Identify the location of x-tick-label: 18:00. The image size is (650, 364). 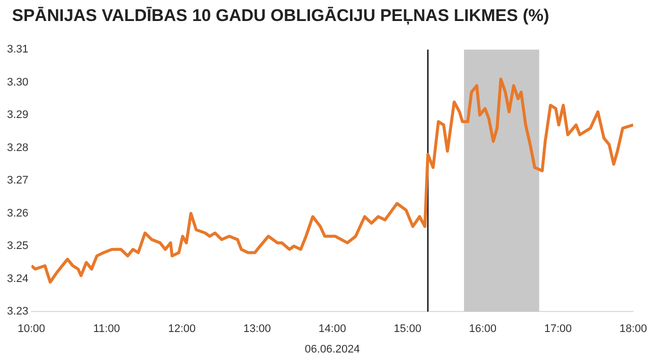
(633, 329).